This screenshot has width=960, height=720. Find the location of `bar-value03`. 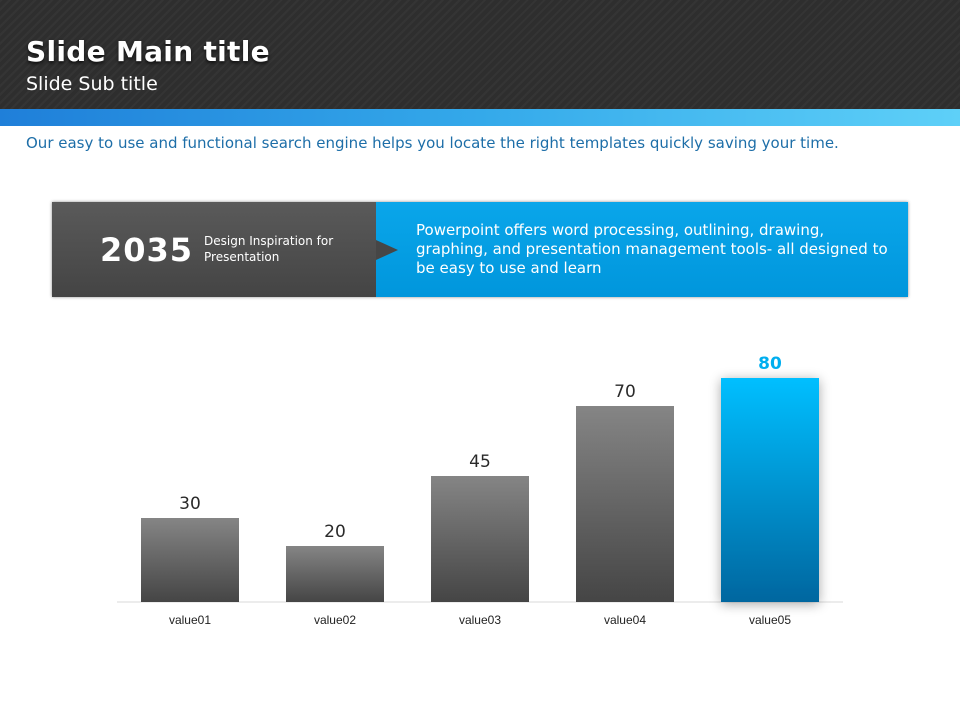

bar-value03 is located at coordinates (480, 539).